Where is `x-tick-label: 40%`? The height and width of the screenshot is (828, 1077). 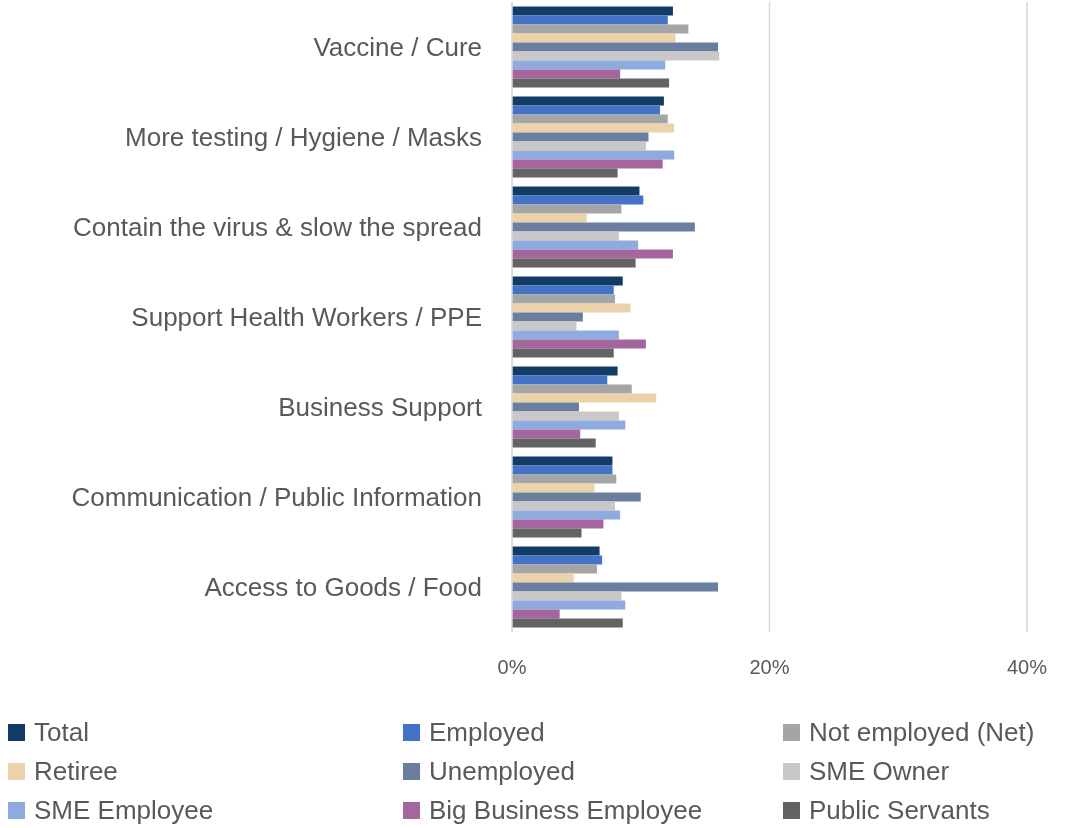
x-tick-label: 40% is located at coordinates (1027, 667).